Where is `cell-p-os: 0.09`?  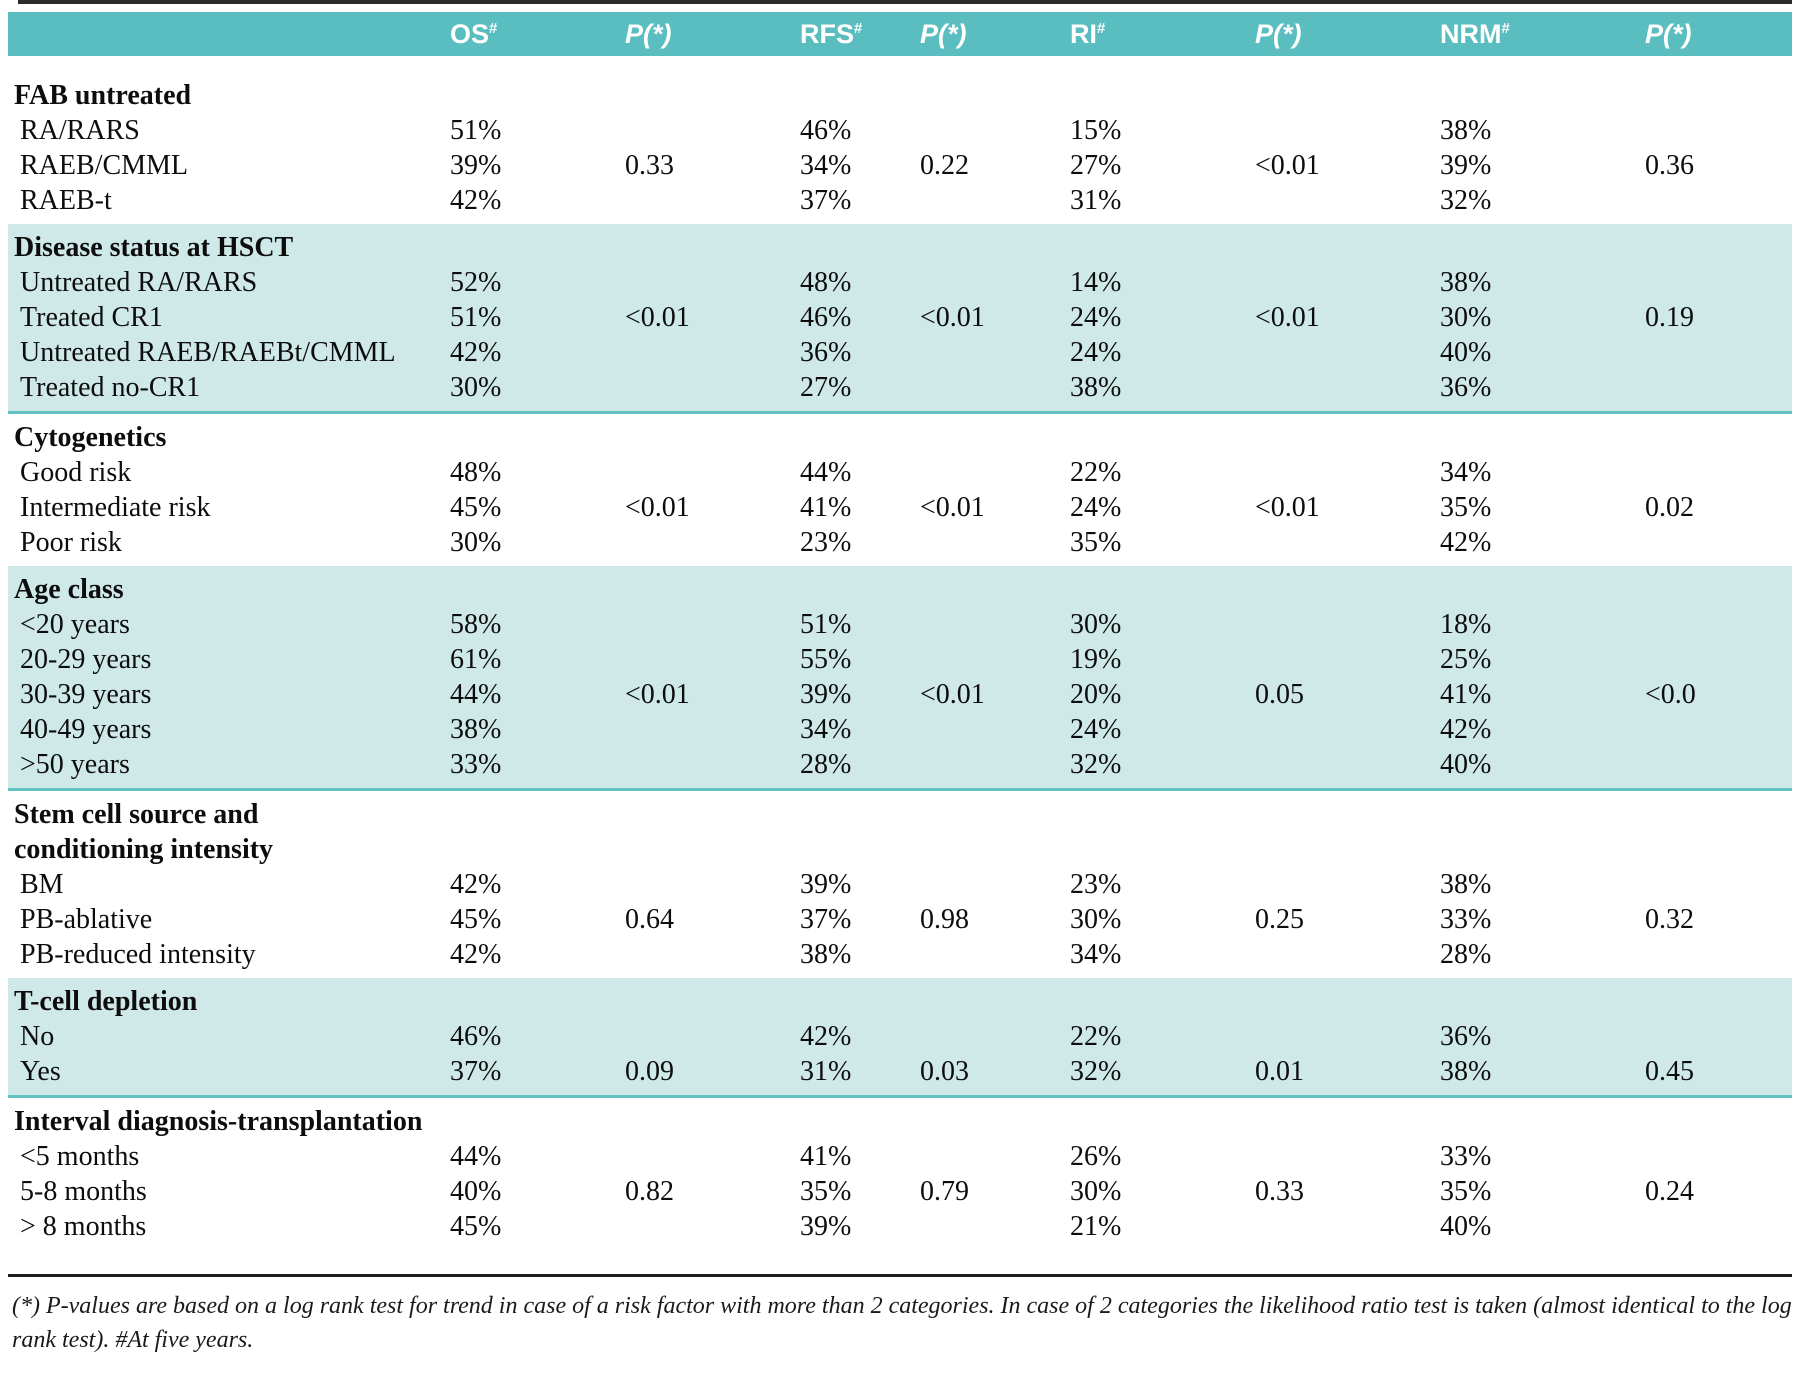
cell-p-os: 0.09 is located at coordinates (649, 1071).